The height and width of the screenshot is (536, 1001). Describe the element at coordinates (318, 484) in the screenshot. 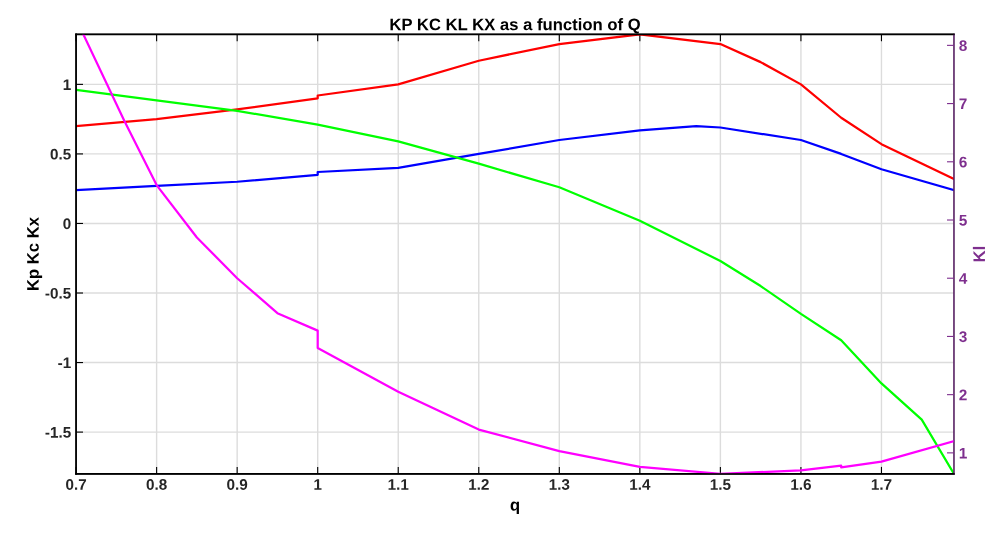

I see `x-tick-label: 1` at that location.